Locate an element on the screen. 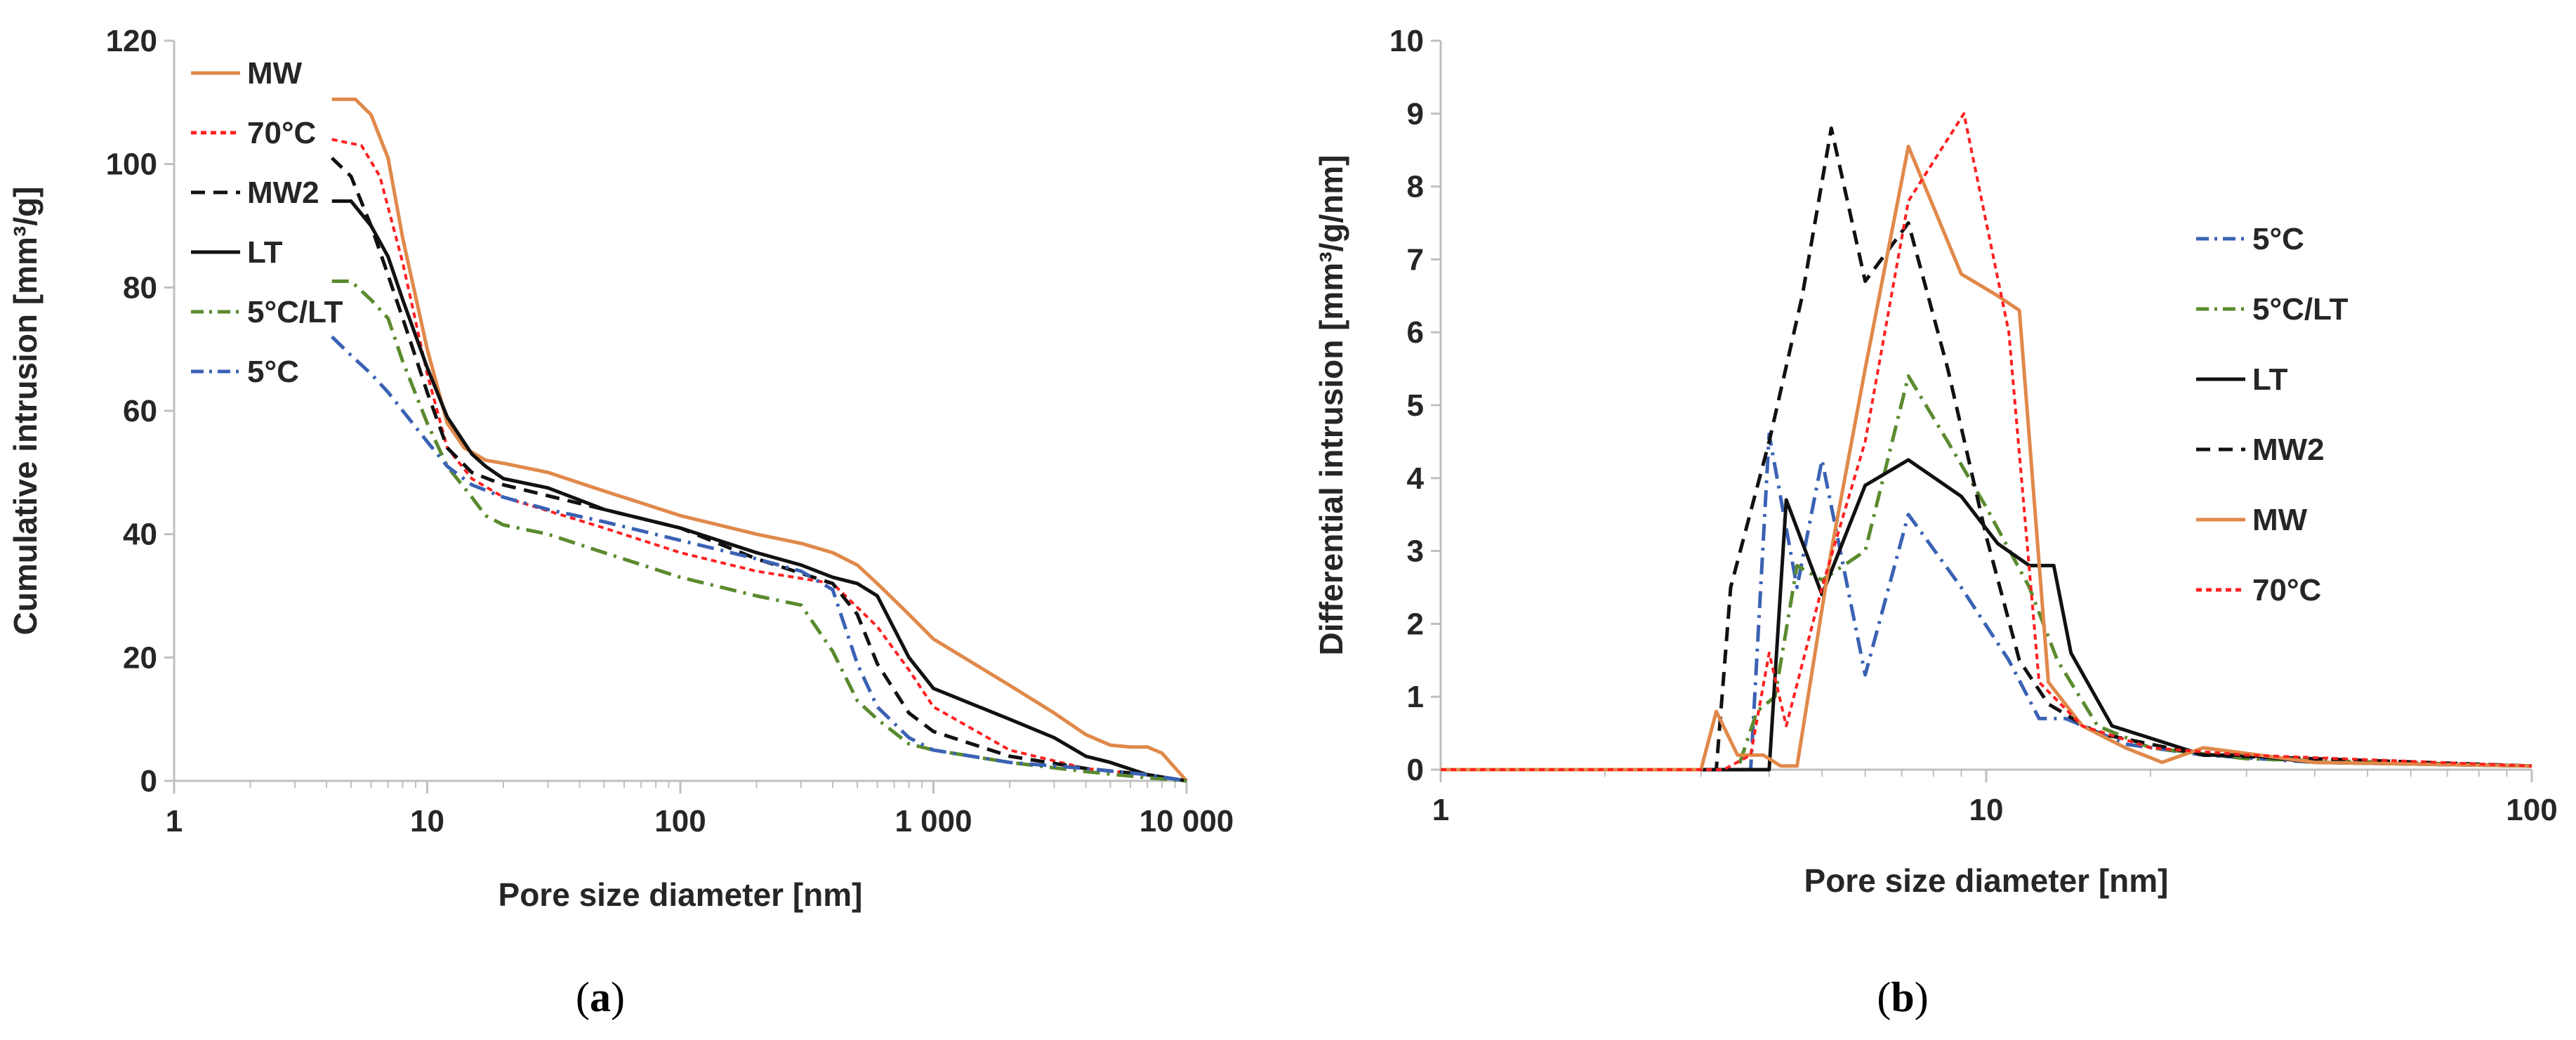  panel-caption: (a) is located at coordinates (600, 997).